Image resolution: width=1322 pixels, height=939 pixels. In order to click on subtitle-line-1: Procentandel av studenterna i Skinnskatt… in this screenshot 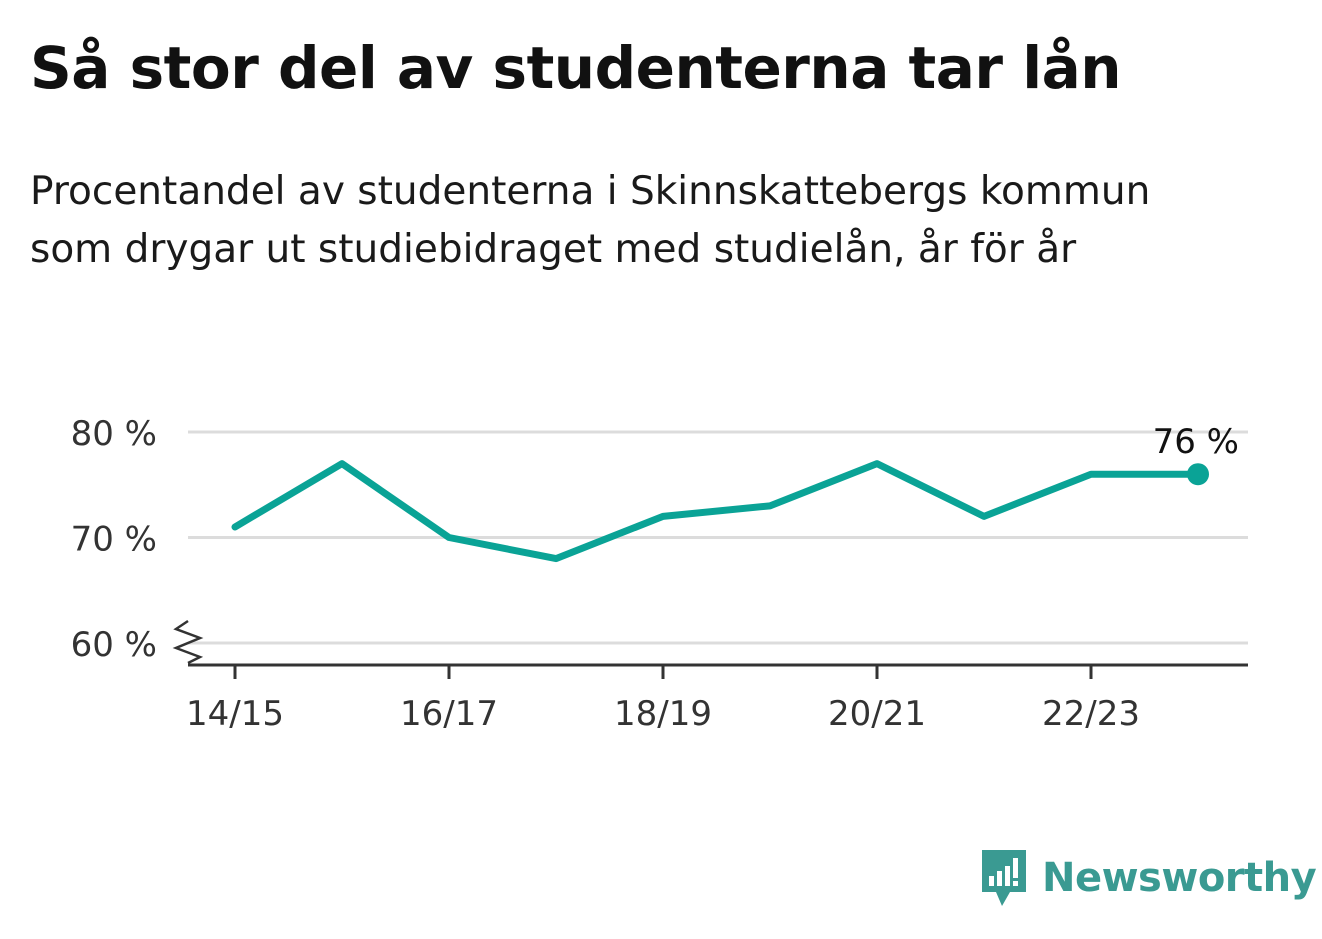, I will do `click(590, 191)`.